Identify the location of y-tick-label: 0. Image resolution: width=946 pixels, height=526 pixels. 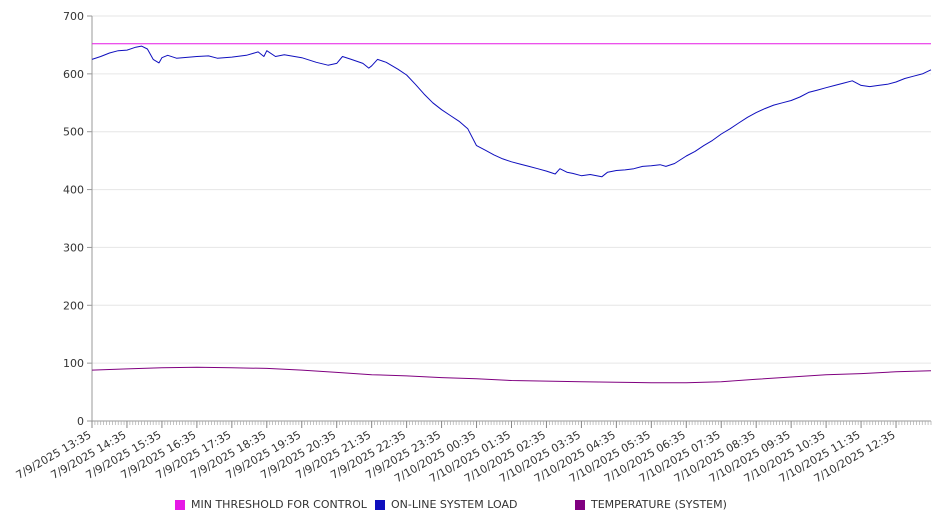
(80, 421).